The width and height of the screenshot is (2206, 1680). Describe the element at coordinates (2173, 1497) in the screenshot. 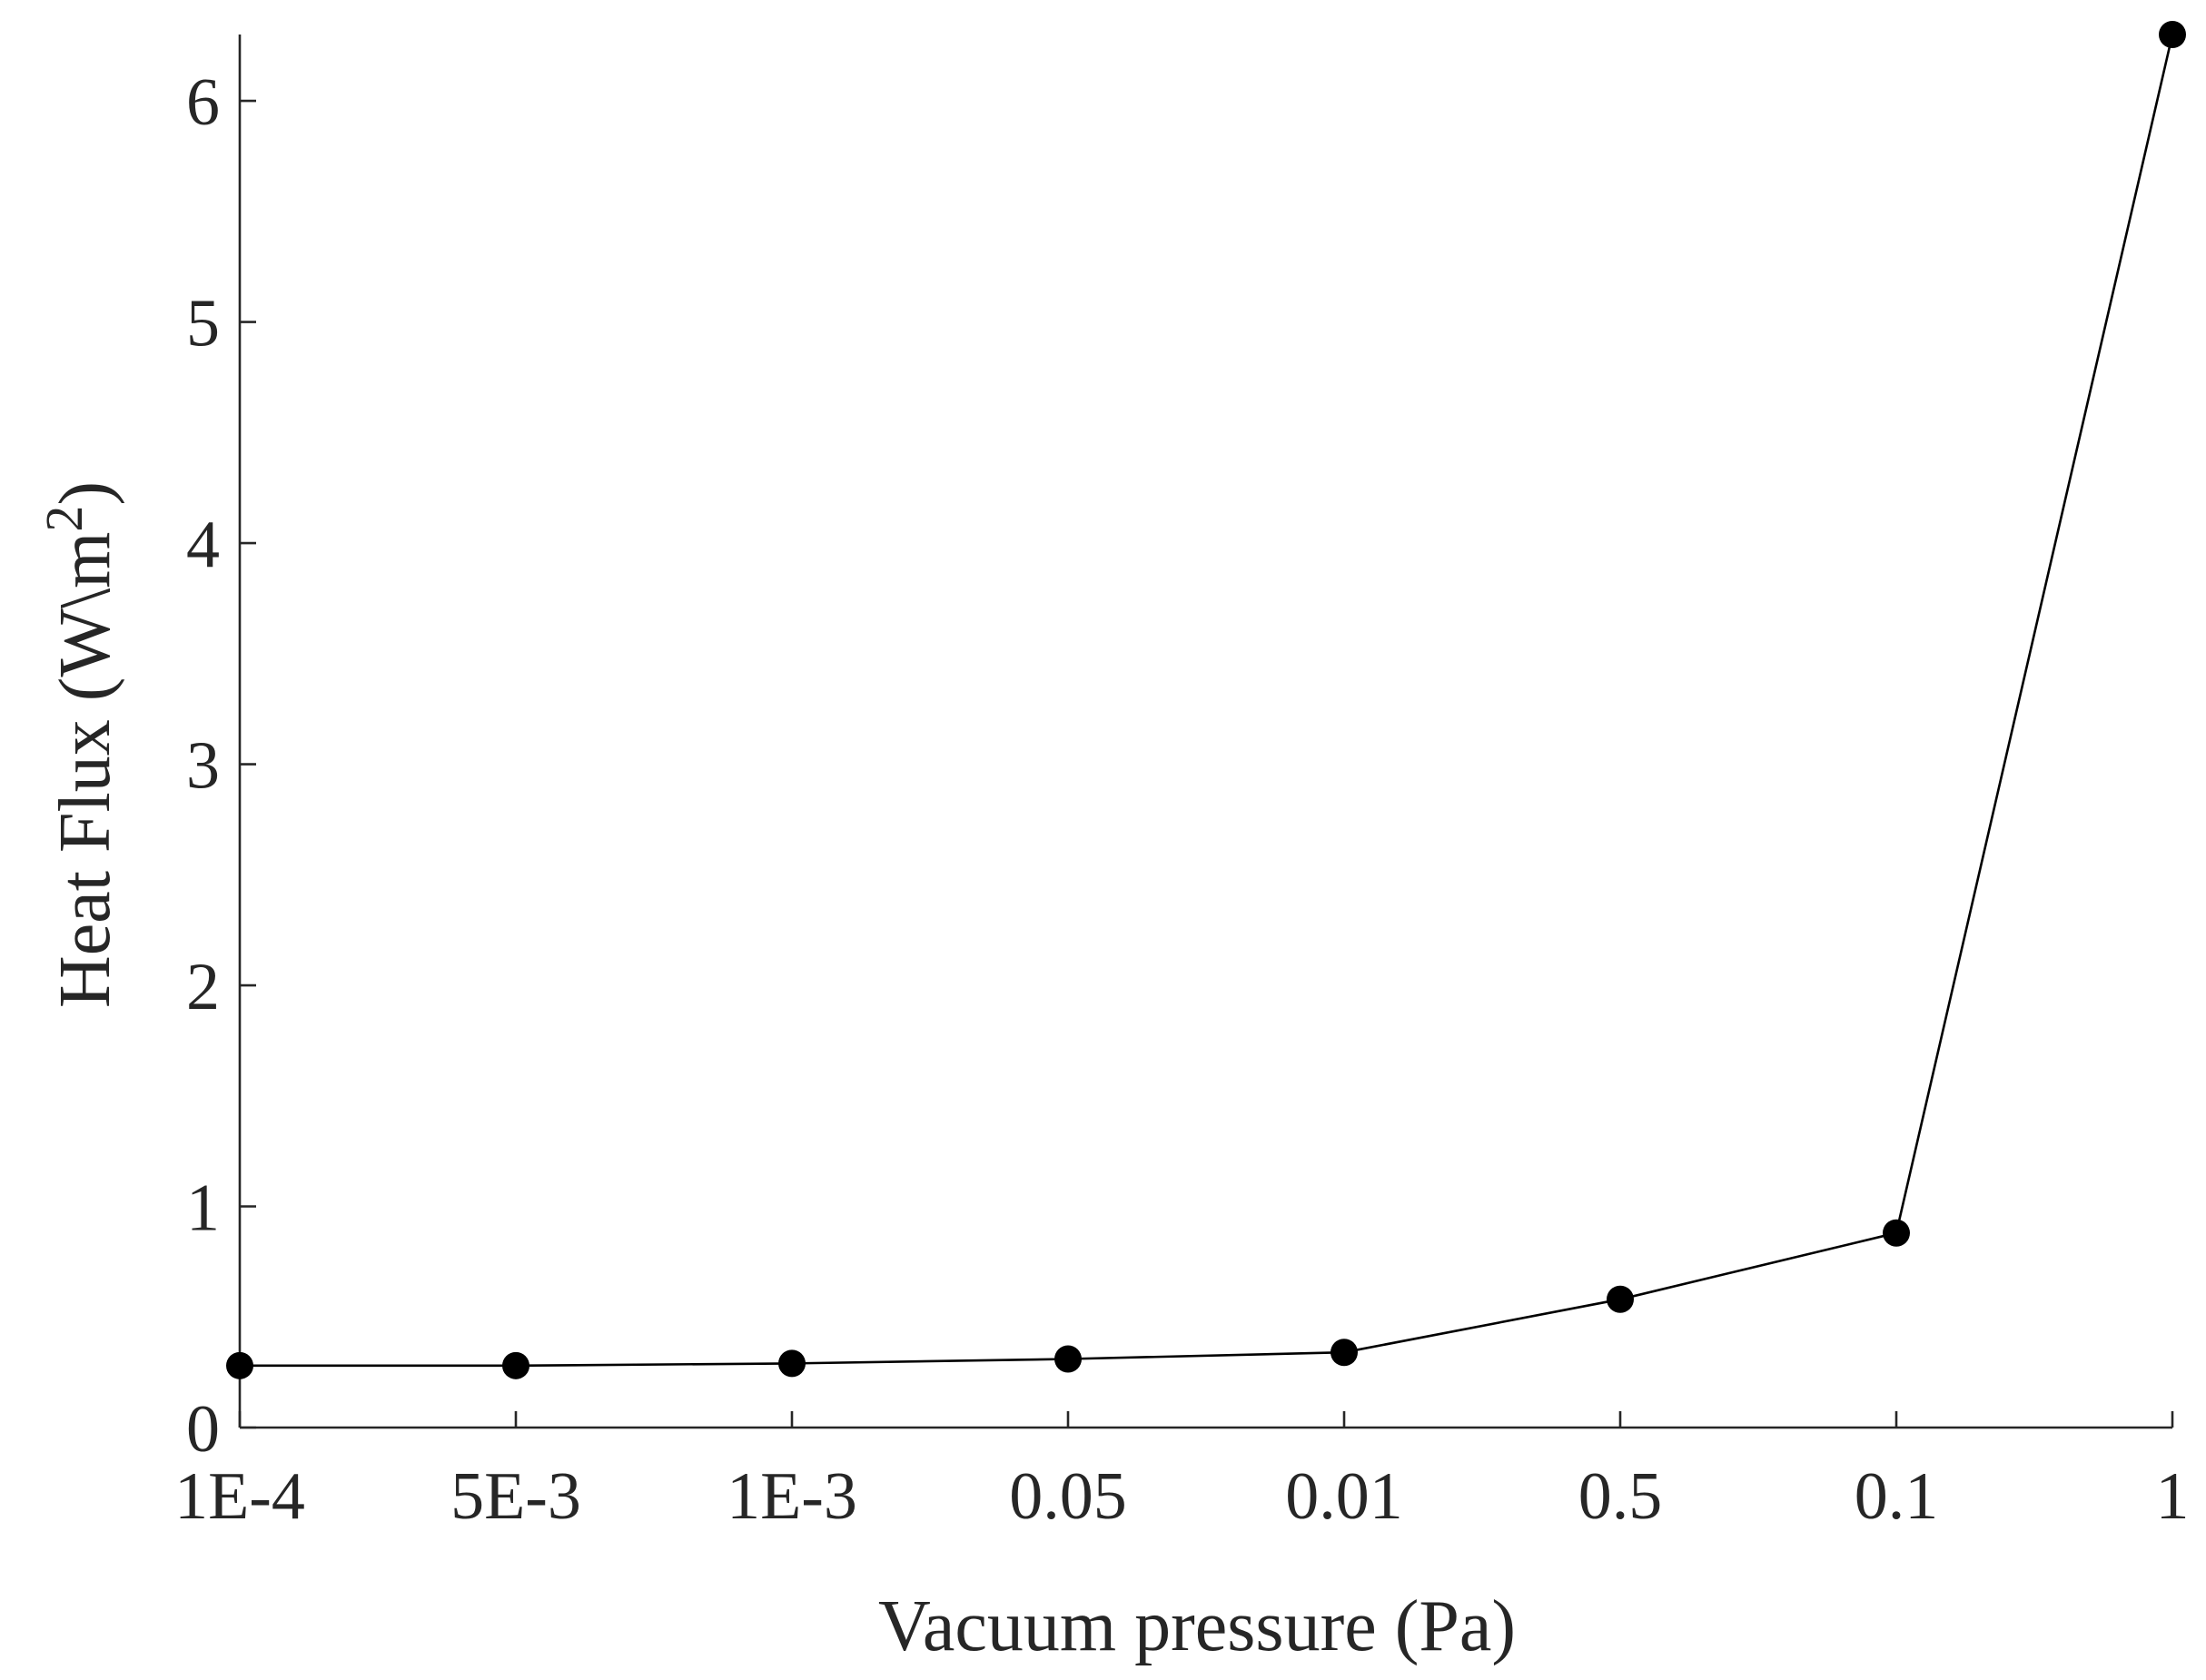

I see `x-tick-label: 1` at that location.